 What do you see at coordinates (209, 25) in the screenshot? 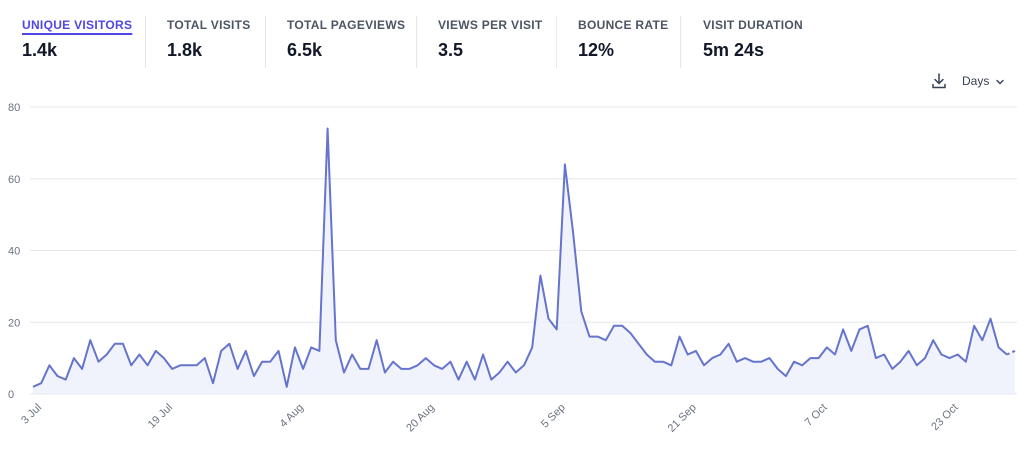
I see `metric-label: TOTAL VISITS` at bounding box center [209, 25].